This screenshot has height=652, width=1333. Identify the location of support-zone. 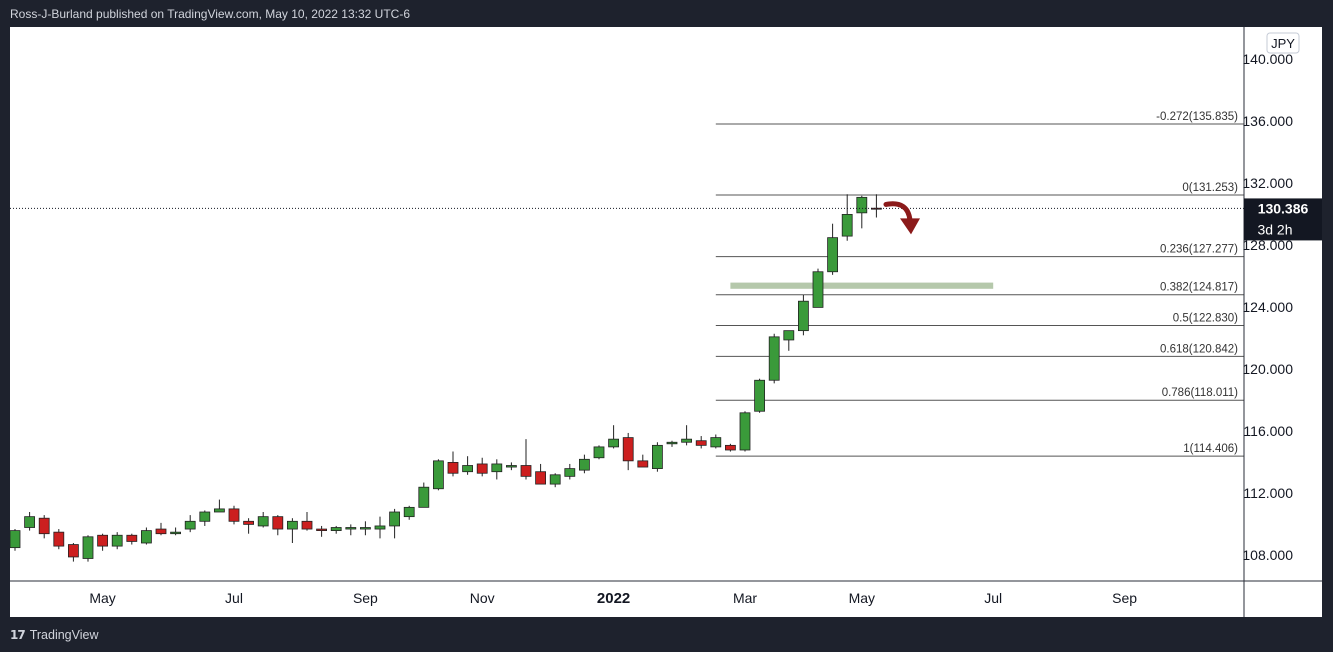
(862, 285).